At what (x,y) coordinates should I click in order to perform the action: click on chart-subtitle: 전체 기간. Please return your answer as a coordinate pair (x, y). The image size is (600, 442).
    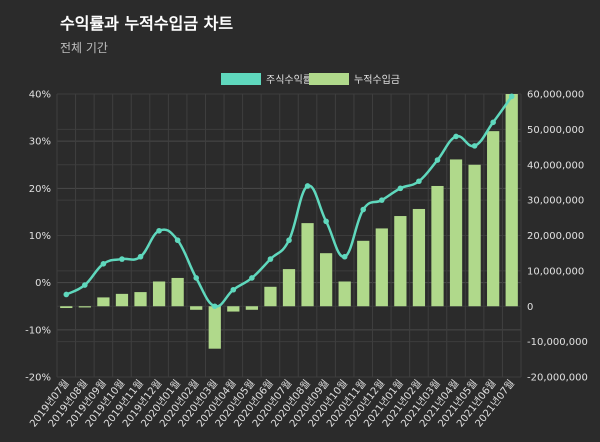
    Looking at the image, I should click on (84, 48).